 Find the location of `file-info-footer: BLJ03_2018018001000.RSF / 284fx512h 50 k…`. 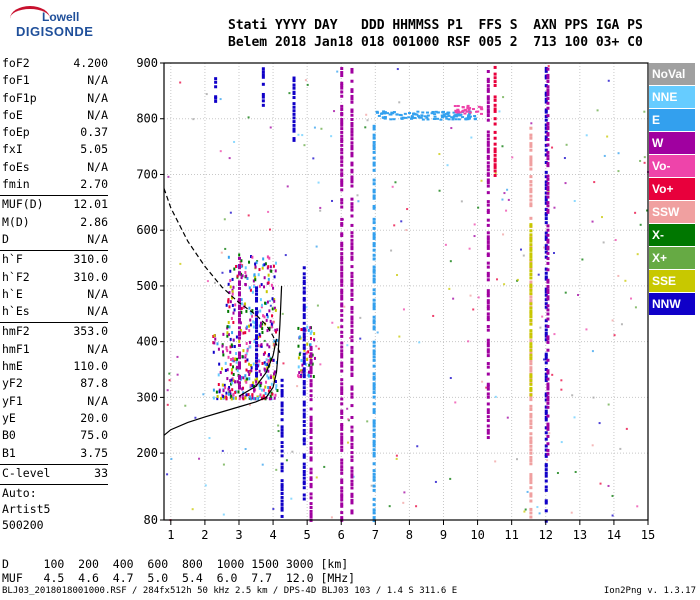

file-info-footer: BLJ03_2018018001000.RSF / 284fx512h 50 k… is located at coordinates (230, 591).